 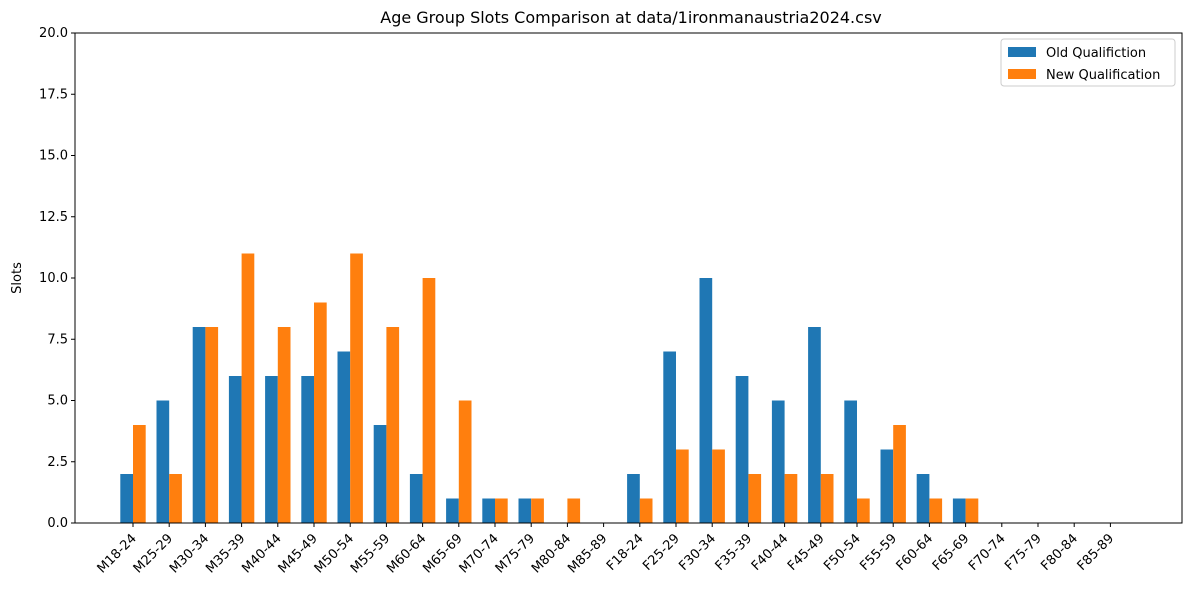 I want to click on y-tick-label: 2.5, so click(x=57, y=462).